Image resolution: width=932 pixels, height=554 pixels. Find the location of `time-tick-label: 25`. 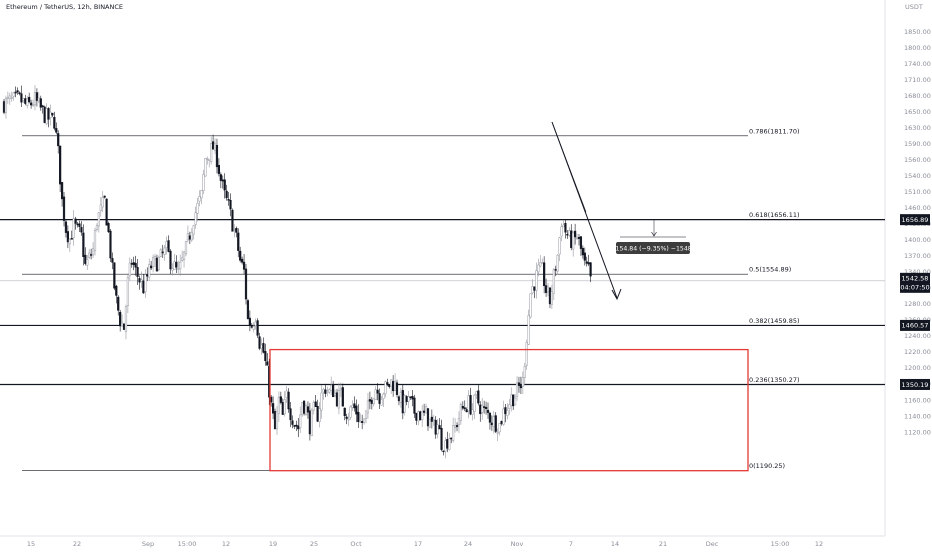

time-tick-label: 25 is located at coordinates (314, 544).